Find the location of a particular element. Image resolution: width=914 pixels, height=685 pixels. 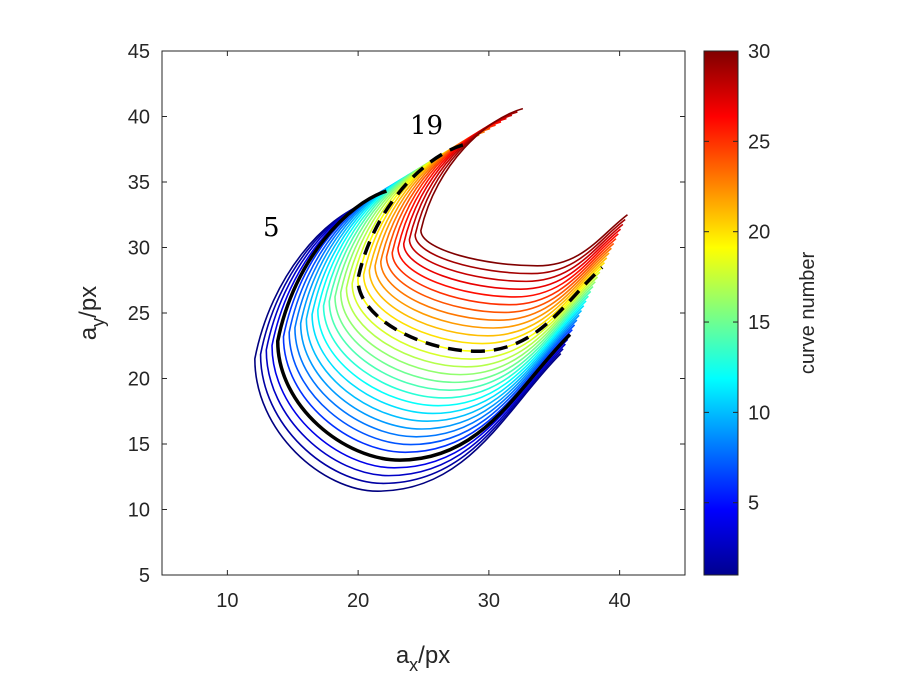

x-axis-label: ax/px is located at coordinates (423, 658).